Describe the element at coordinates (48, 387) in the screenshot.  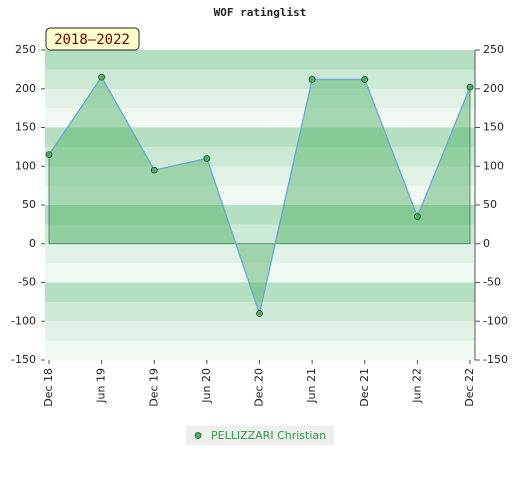
I see `x-tick-label: Dec 18` at that location.